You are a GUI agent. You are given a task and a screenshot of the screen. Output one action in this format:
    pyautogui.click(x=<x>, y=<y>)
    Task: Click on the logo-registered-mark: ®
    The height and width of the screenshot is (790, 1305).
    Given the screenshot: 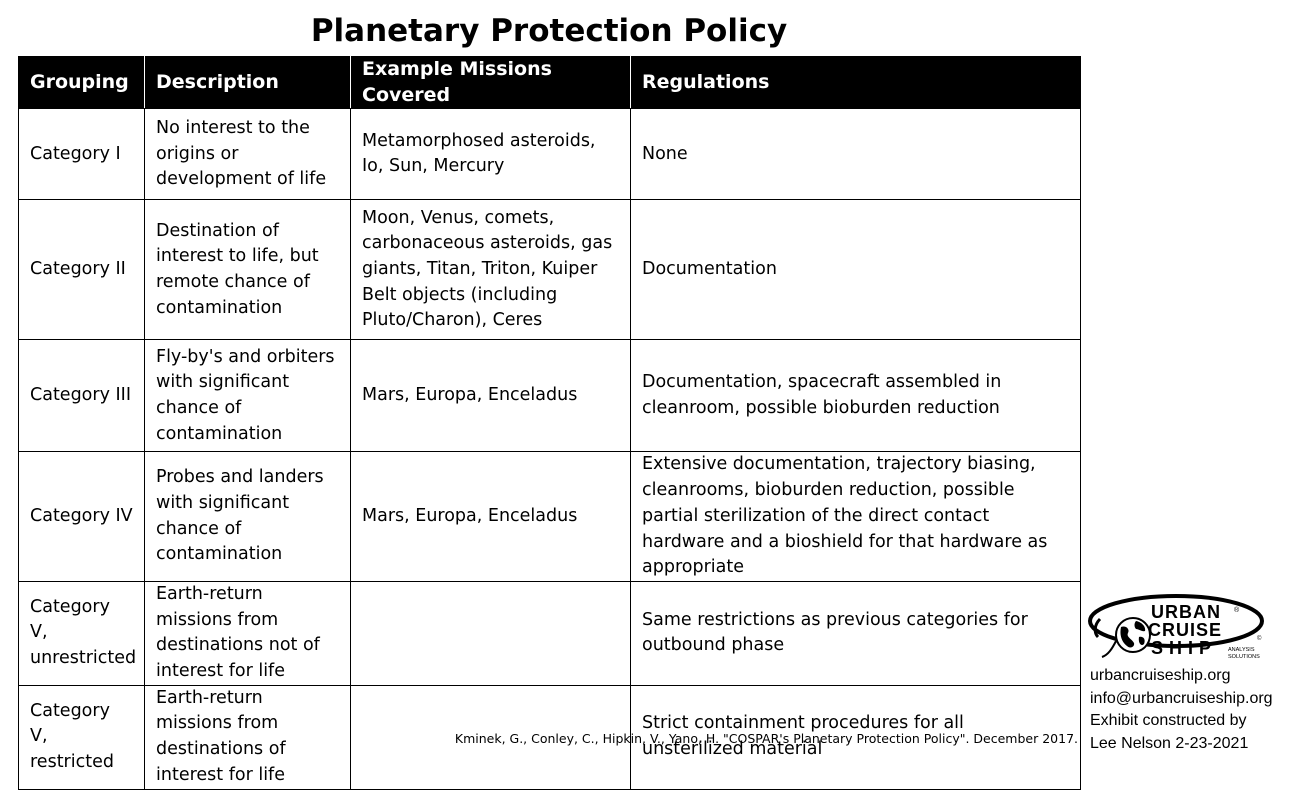 What is the action you would take?
    pyautogui.click(x=1237, y=610)
    